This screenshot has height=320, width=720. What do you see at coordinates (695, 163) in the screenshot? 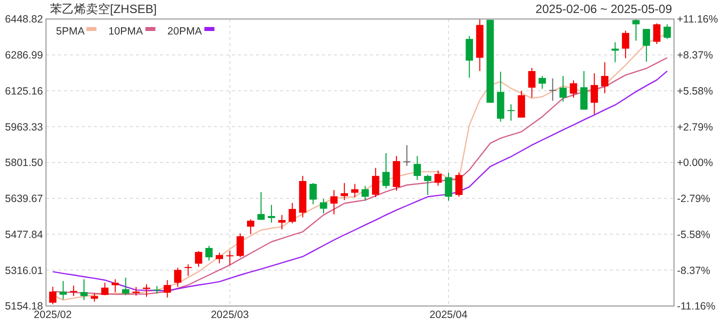
I see `y2-tick-label: +0.00%` at bounding box center [695, 163].